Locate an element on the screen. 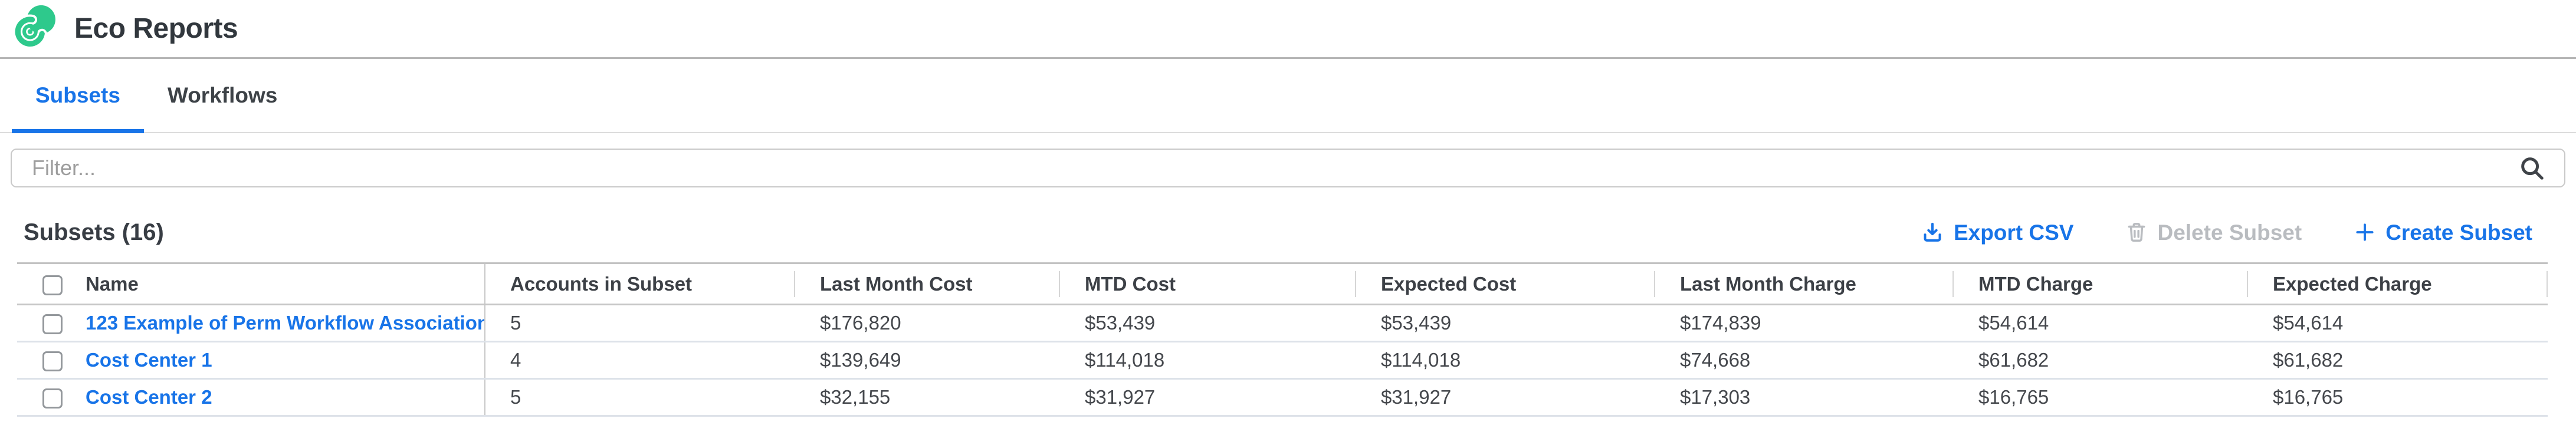 This screenshot has height=425, width=2576. column-header-name: Name is located at coordinates (279, 284).